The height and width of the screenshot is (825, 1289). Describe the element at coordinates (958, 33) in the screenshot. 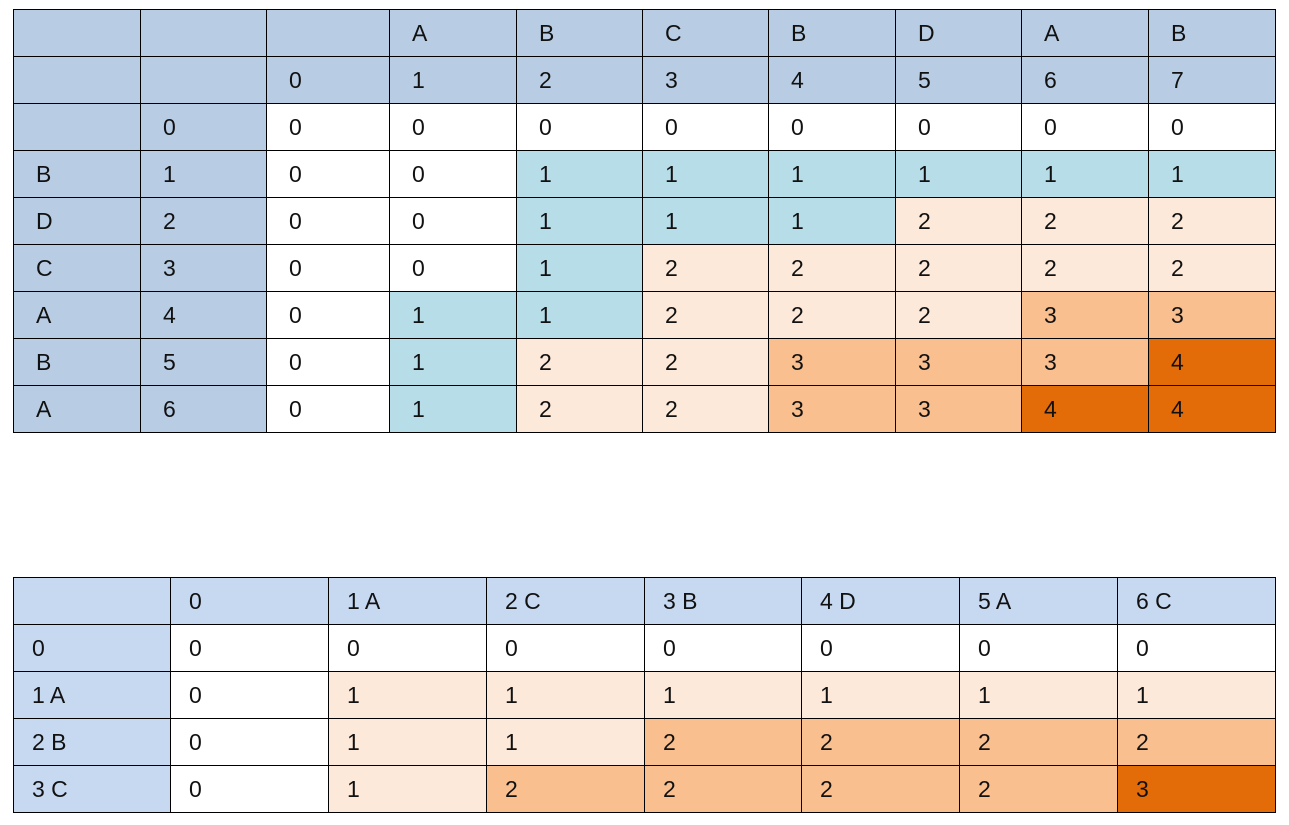

I see `header-letter-cell: D` at that location.